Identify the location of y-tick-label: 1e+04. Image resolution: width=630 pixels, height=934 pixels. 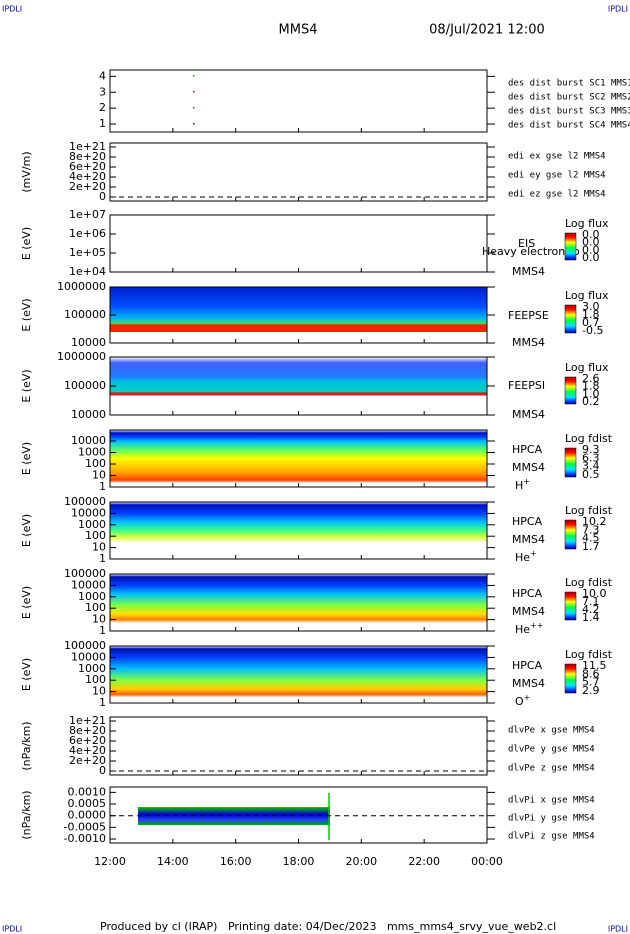
(87, 271).